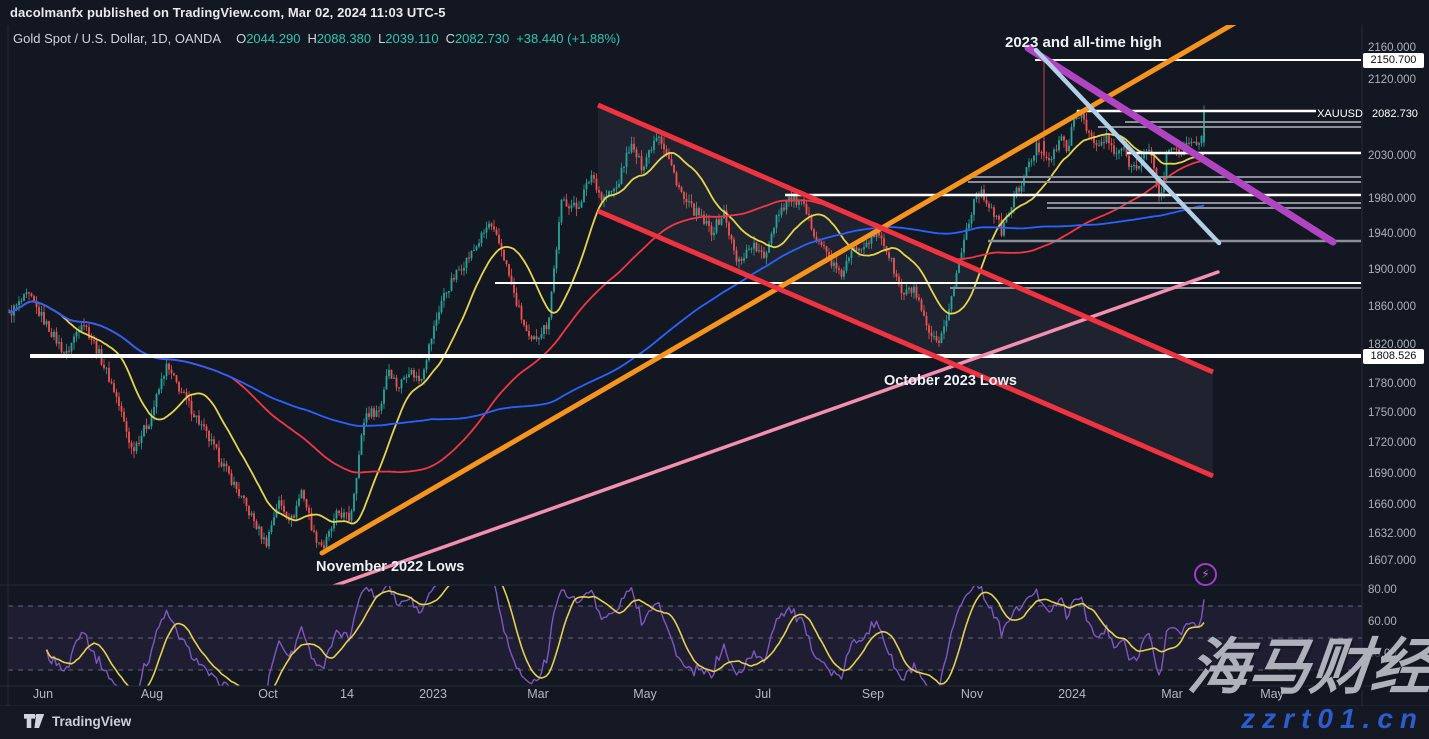 The image size is (1429, 739). What do you see at coordinates (1392, 80) in the screenshot?
I see `price-tick-label: 2120.000` at bounding box center [1392, 80].